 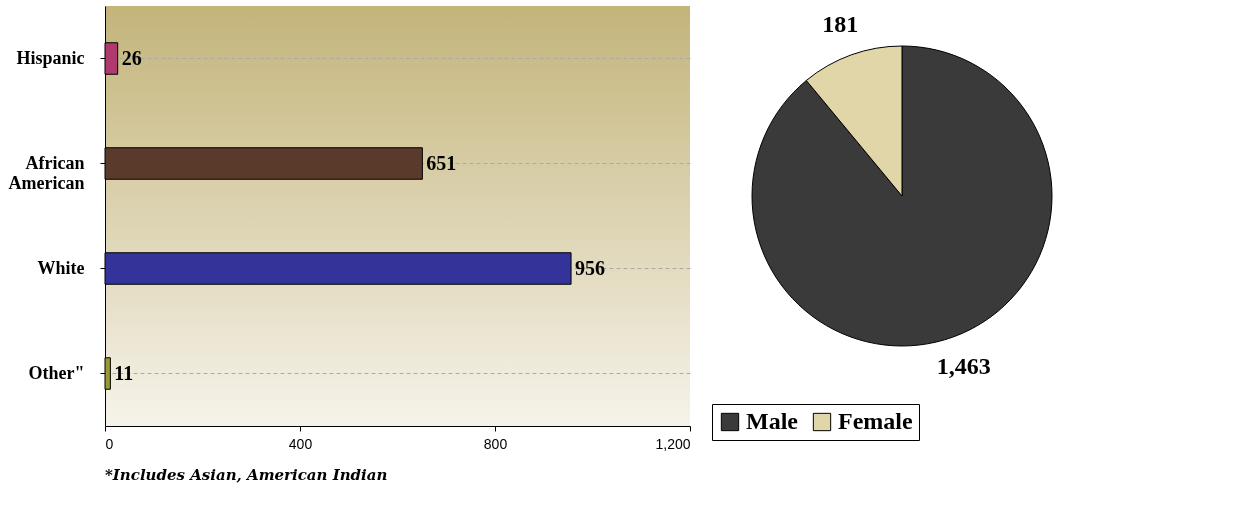 I want to click on x-tick-label: 800, so click(x=495, y=443).